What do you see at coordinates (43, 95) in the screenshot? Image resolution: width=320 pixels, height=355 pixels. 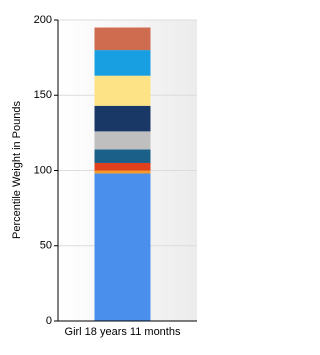 I see `y-tick-label: 150` at bounding box center [43, 95].